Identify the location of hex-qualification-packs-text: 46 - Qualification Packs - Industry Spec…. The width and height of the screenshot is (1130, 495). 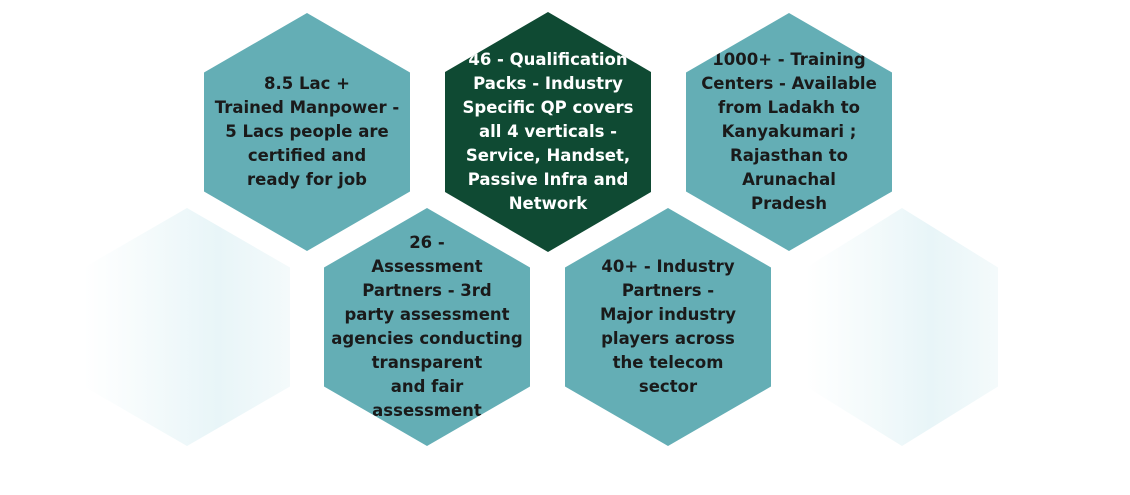
(548, 131).